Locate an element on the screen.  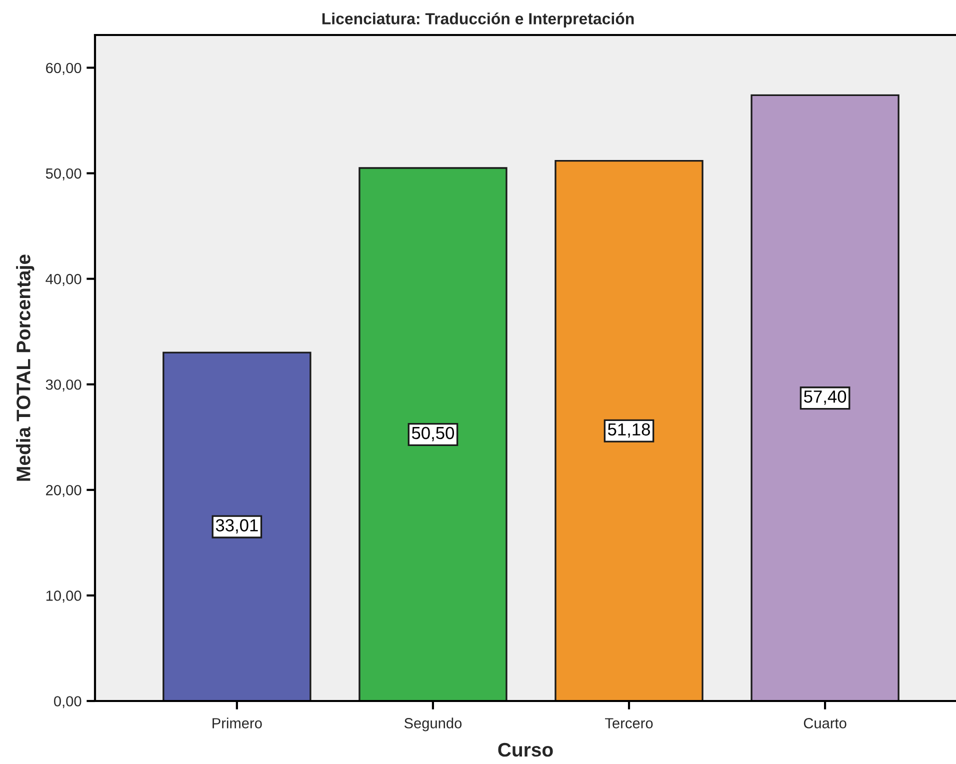
y-axis-title: Media TOTAL Porcentaje is located at coordinates (25, 367).